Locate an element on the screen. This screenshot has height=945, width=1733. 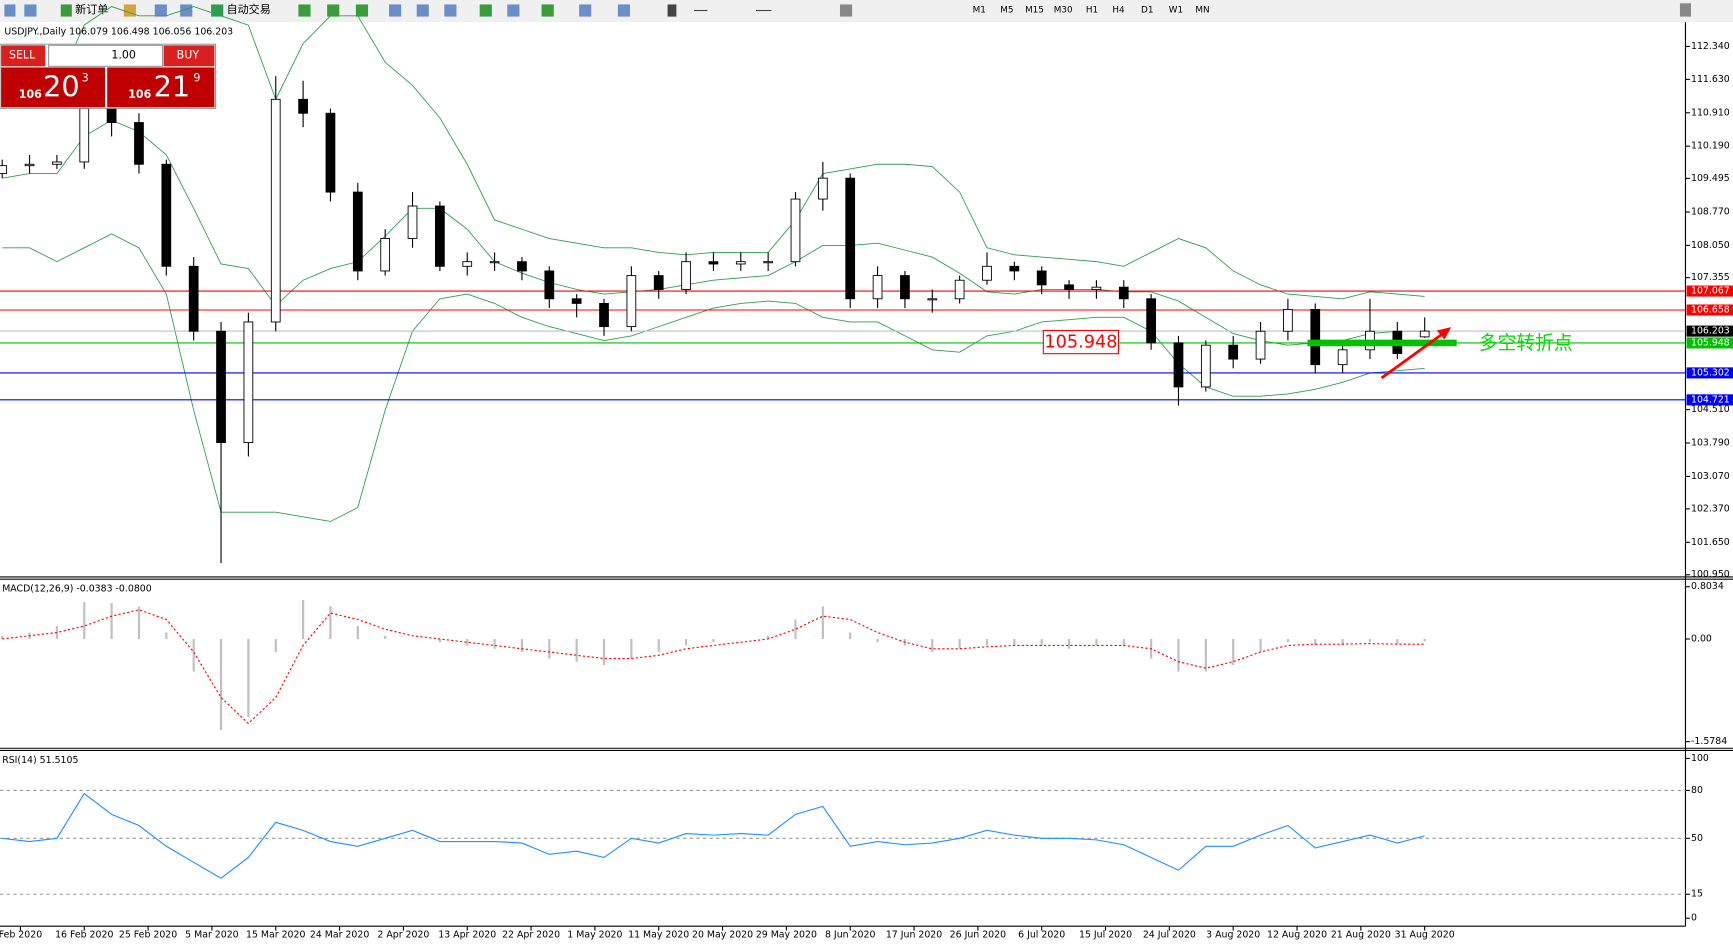
buy-frac: 9 is located at coordinates (196, 77).